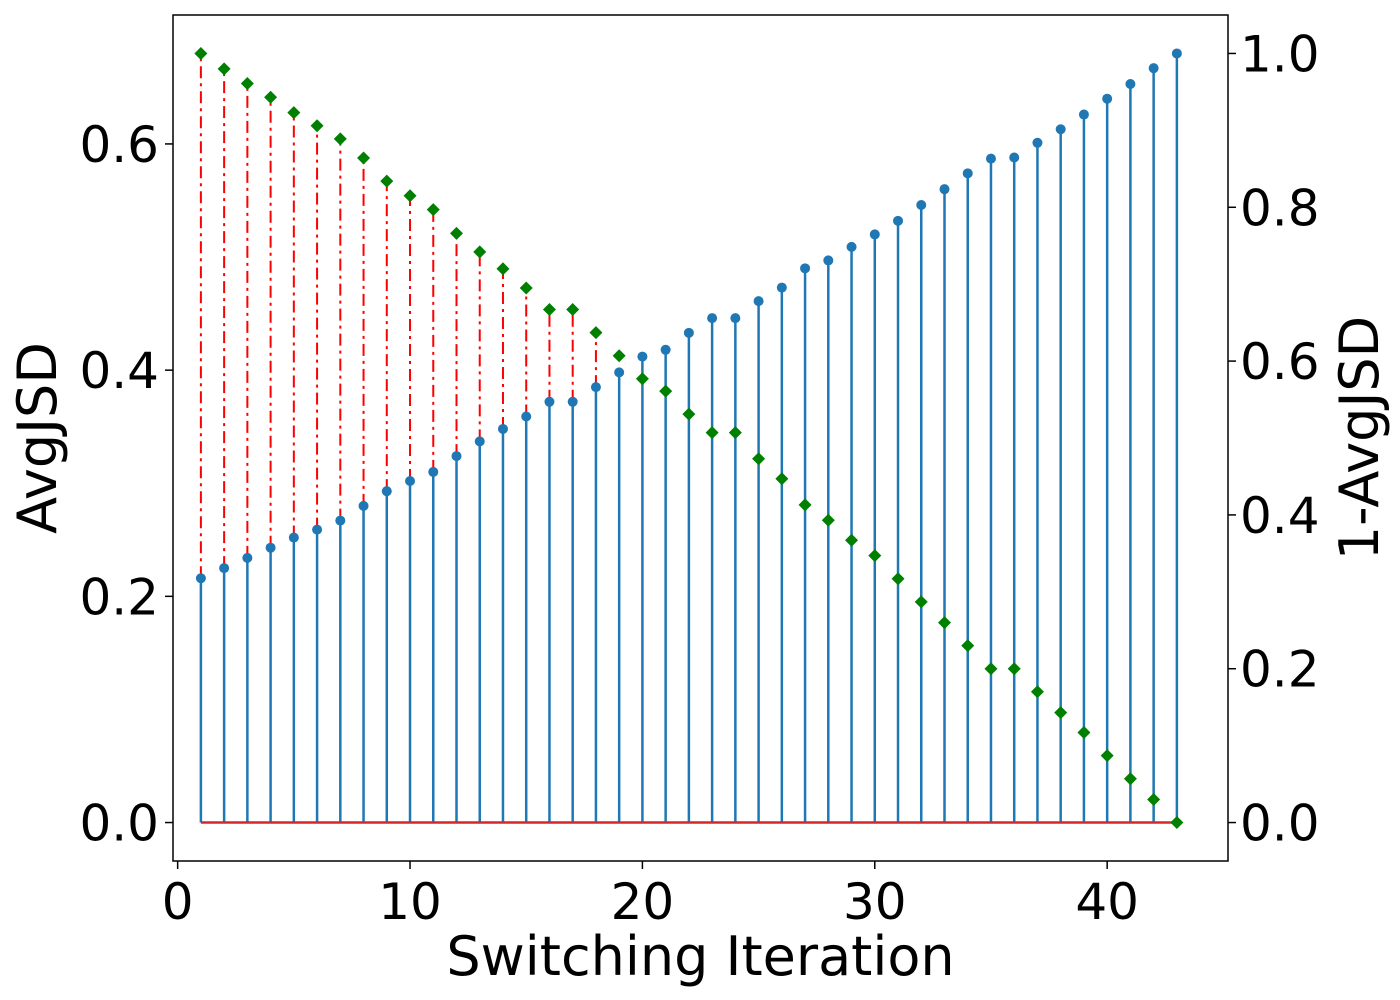  What do you see at coordinates (700, 956) in the screenshot?
I see `x-axis-label: Switching Iteration` at bounding box center [700, 956].